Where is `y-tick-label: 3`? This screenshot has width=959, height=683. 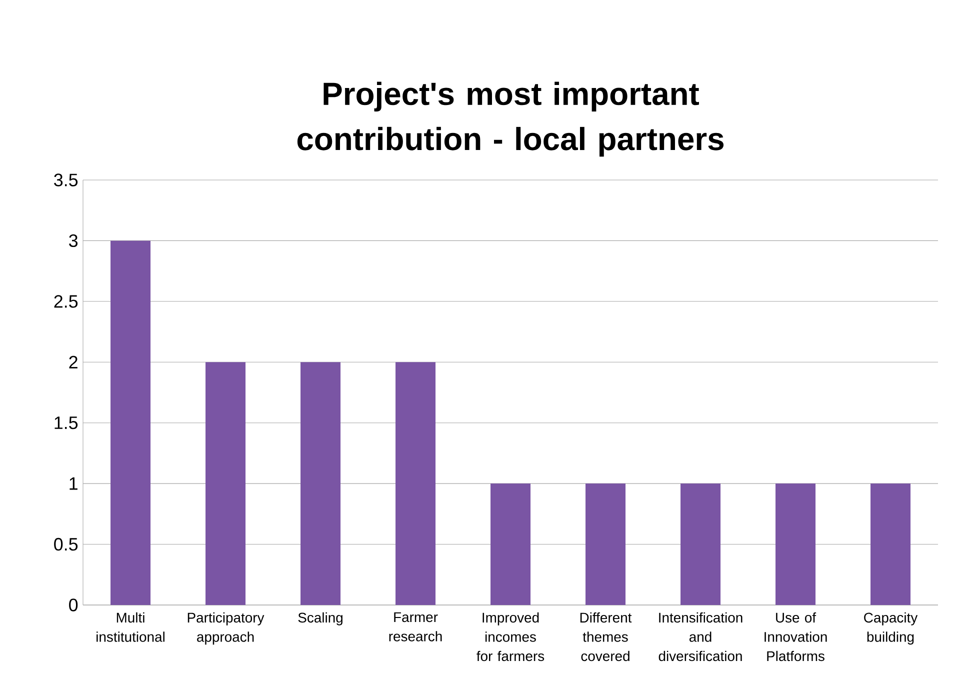 y-tick-label: 3 is located at coordinates (73, 241).